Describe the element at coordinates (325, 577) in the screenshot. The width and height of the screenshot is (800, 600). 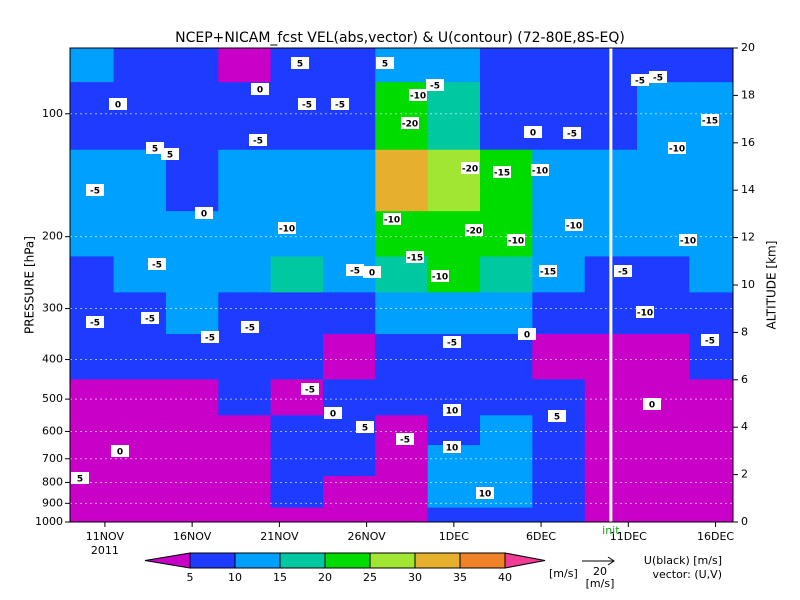
I see `colorbar-label: 20` at that location.